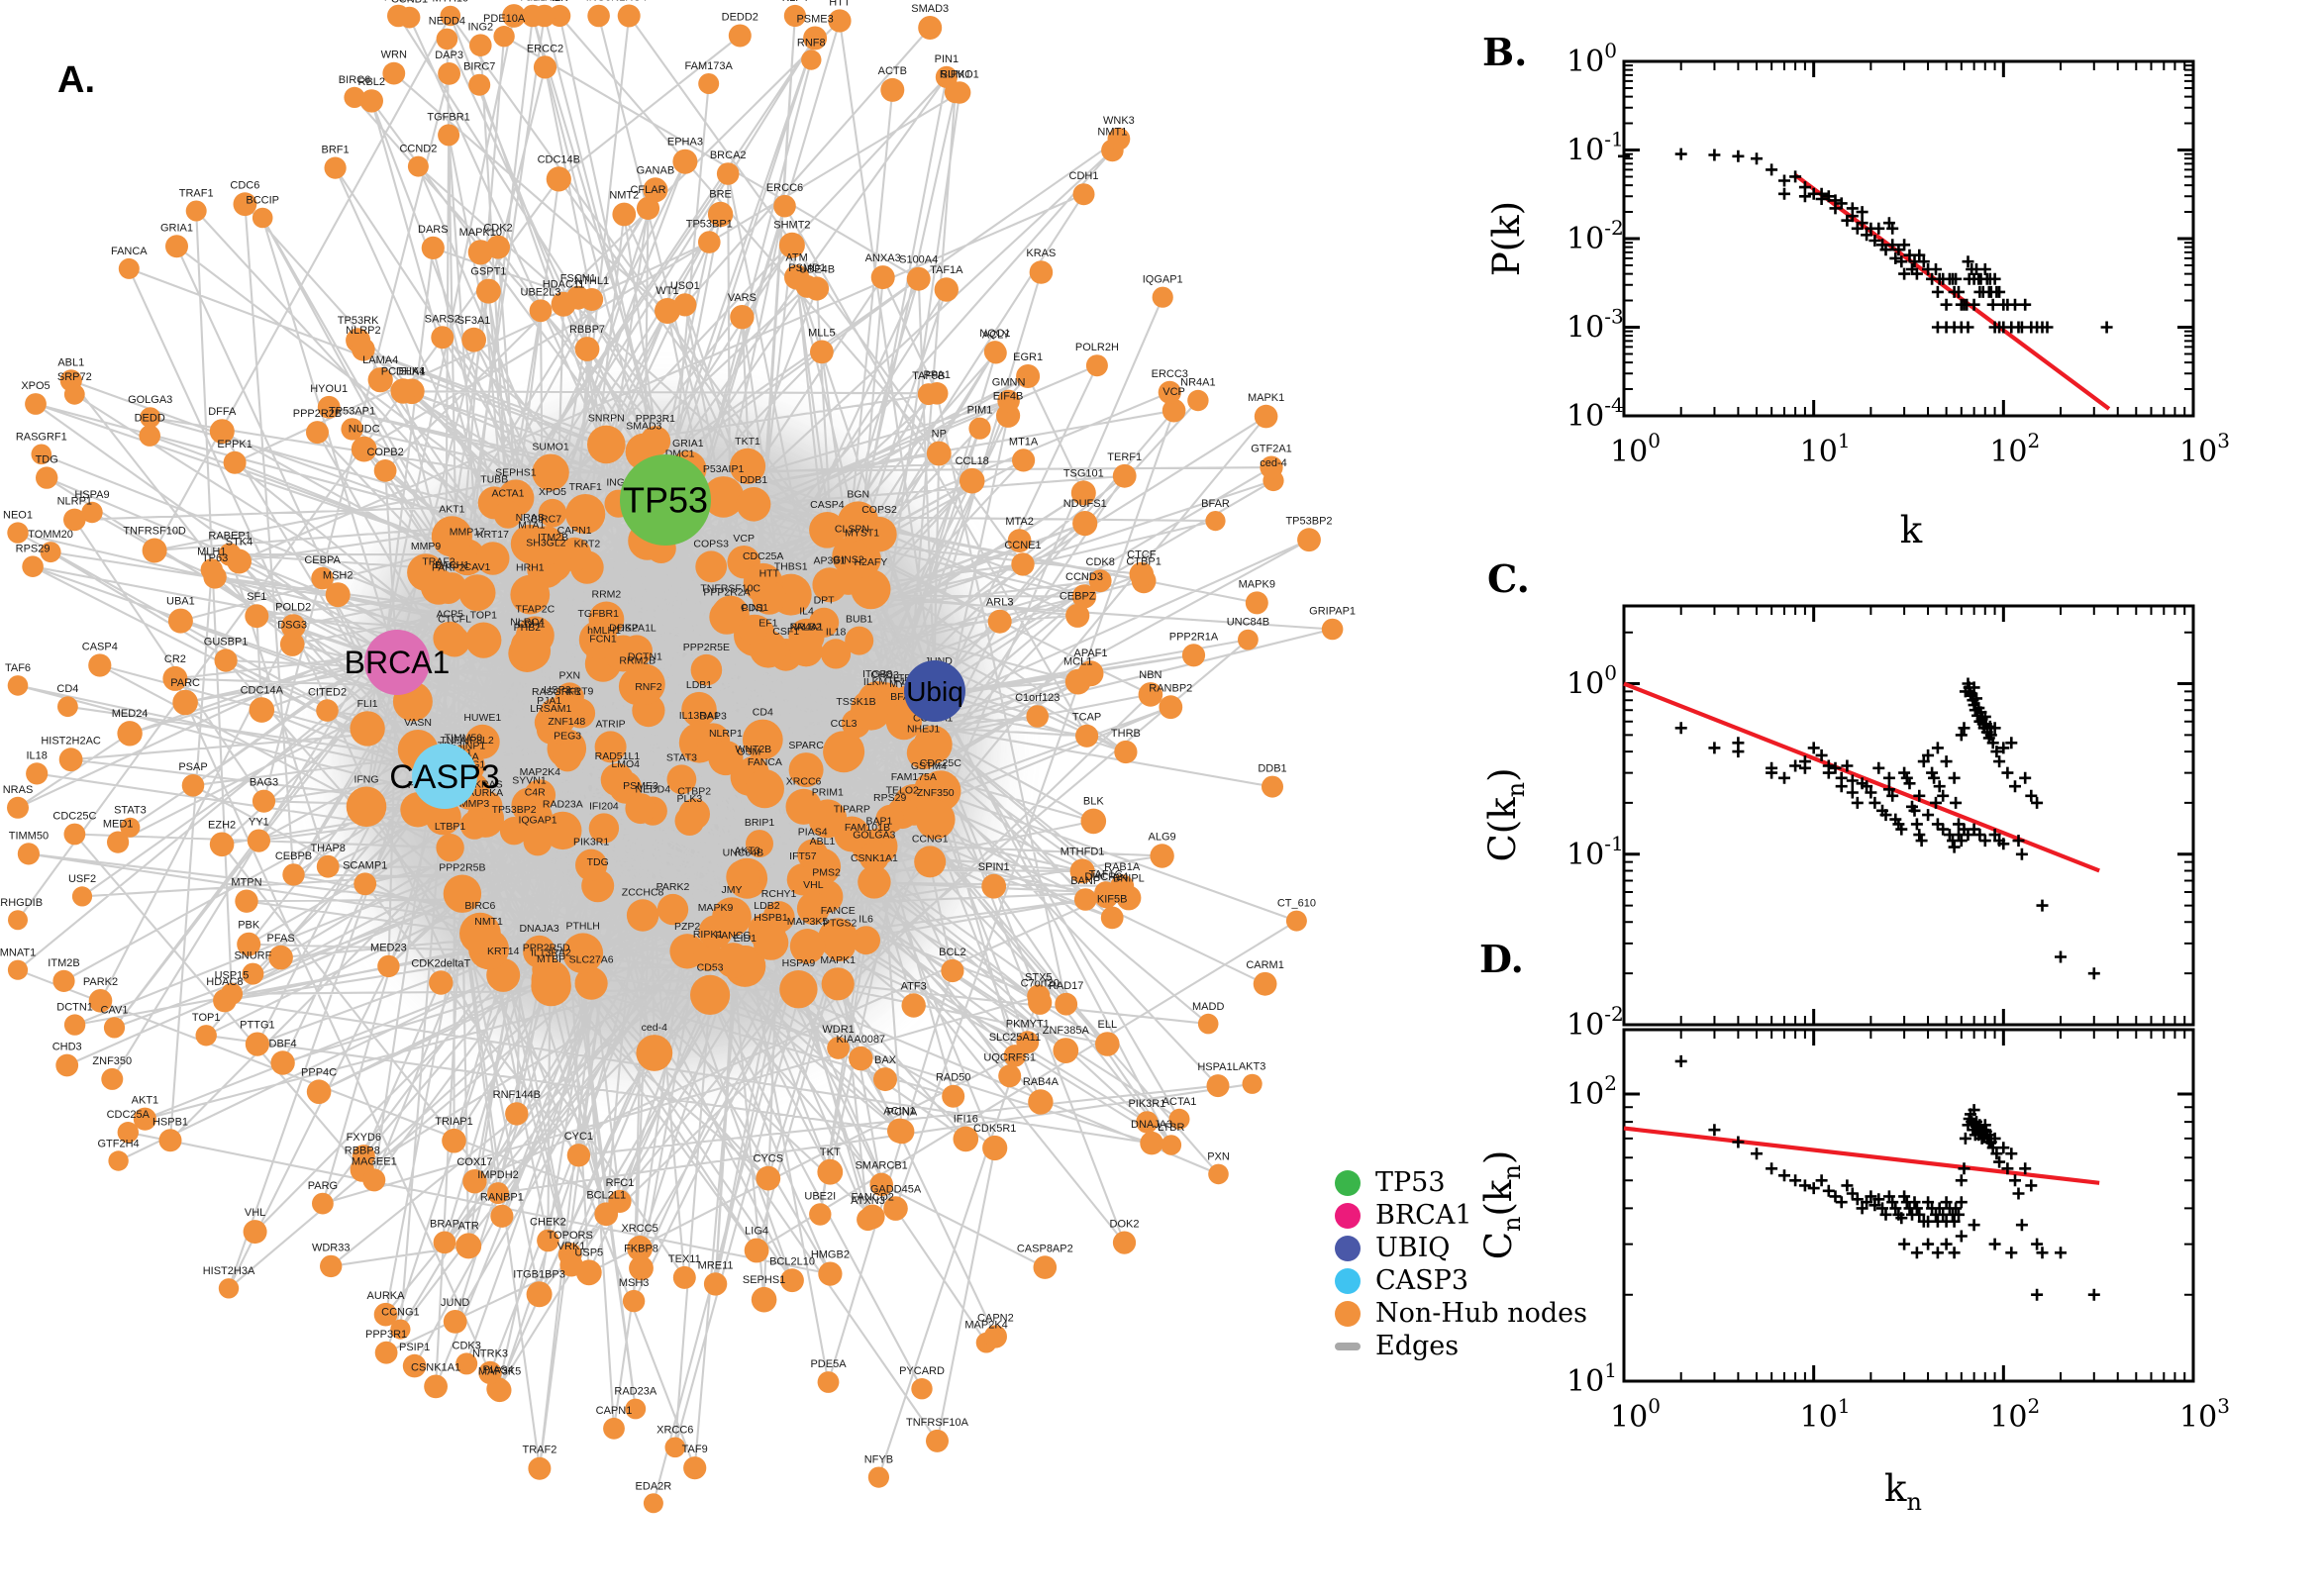 This screenshot has height=1596, width=2323. Describe the element at coordinates (283, 1044) in the screenshot. I see `node-label: DBF4` at that location.